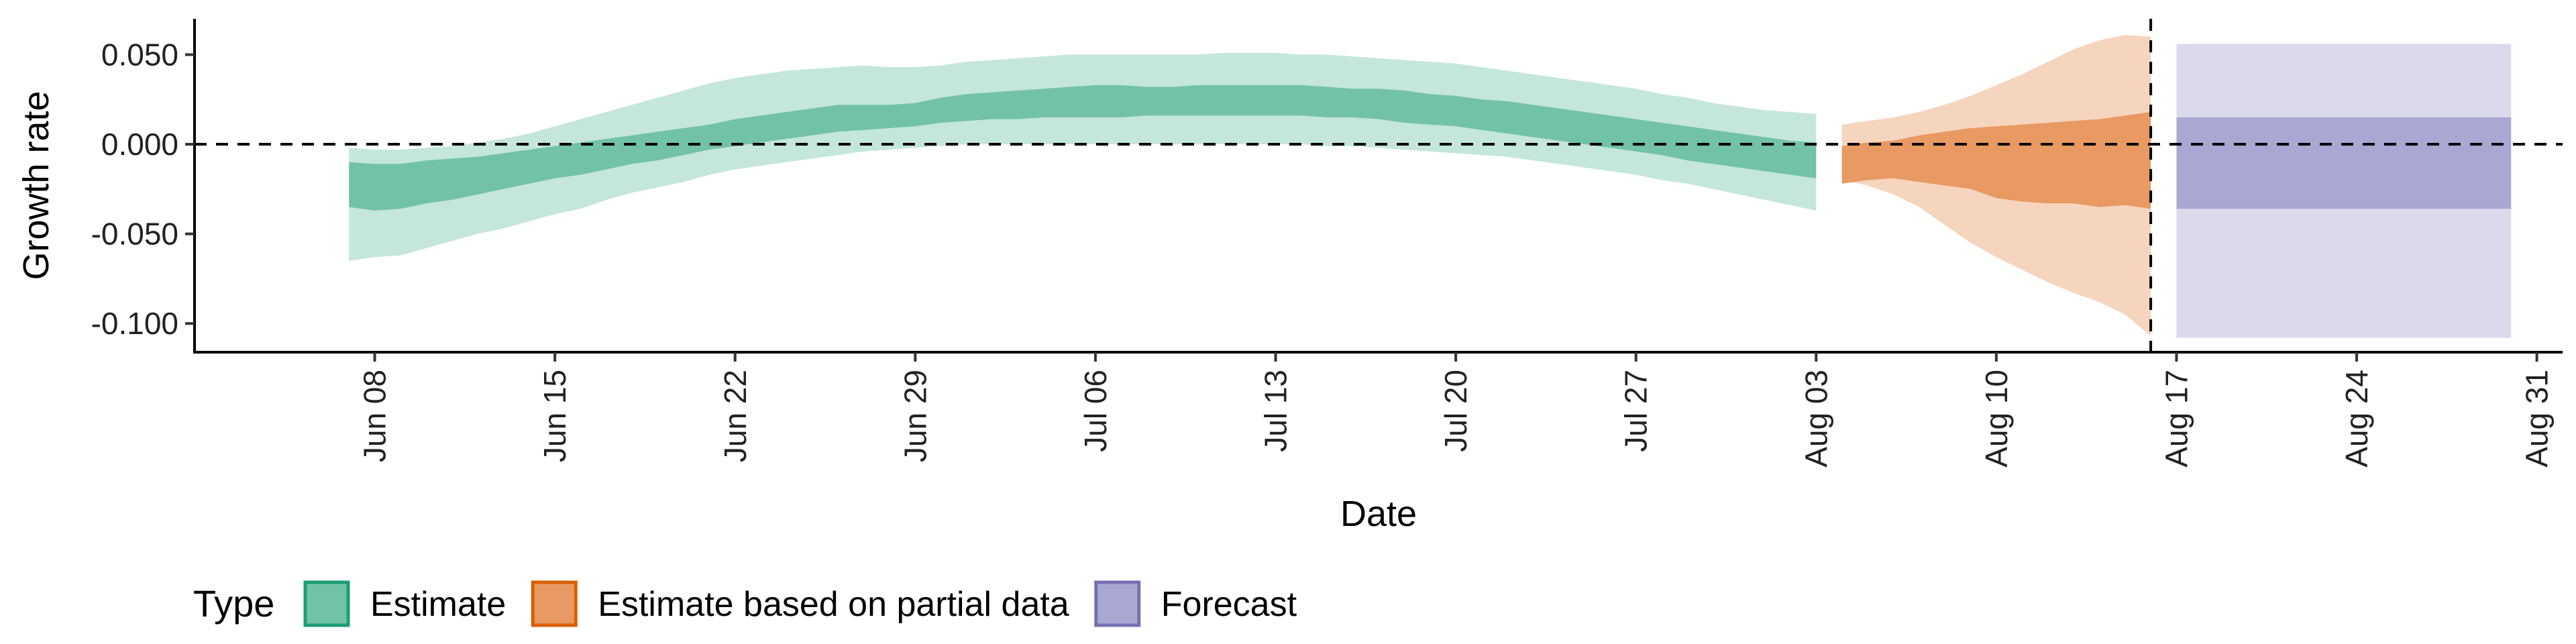 The height and width of the screenshot is (644, 2576). I want to click on x-tick-label: Jun 08, so click(375, 416).